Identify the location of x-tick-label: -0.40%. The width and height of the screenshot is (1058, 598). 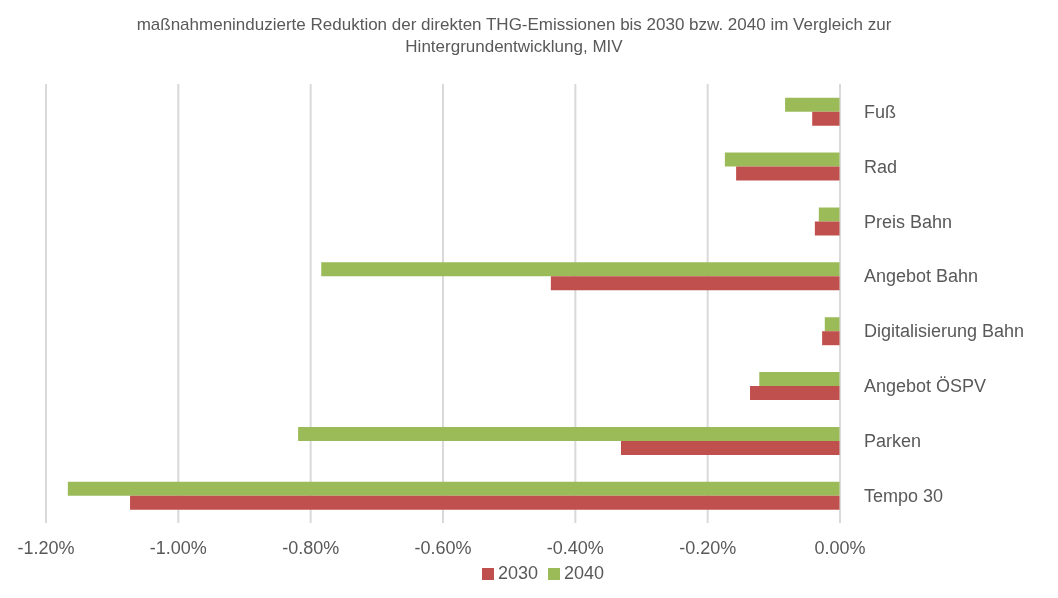
(575, 547).